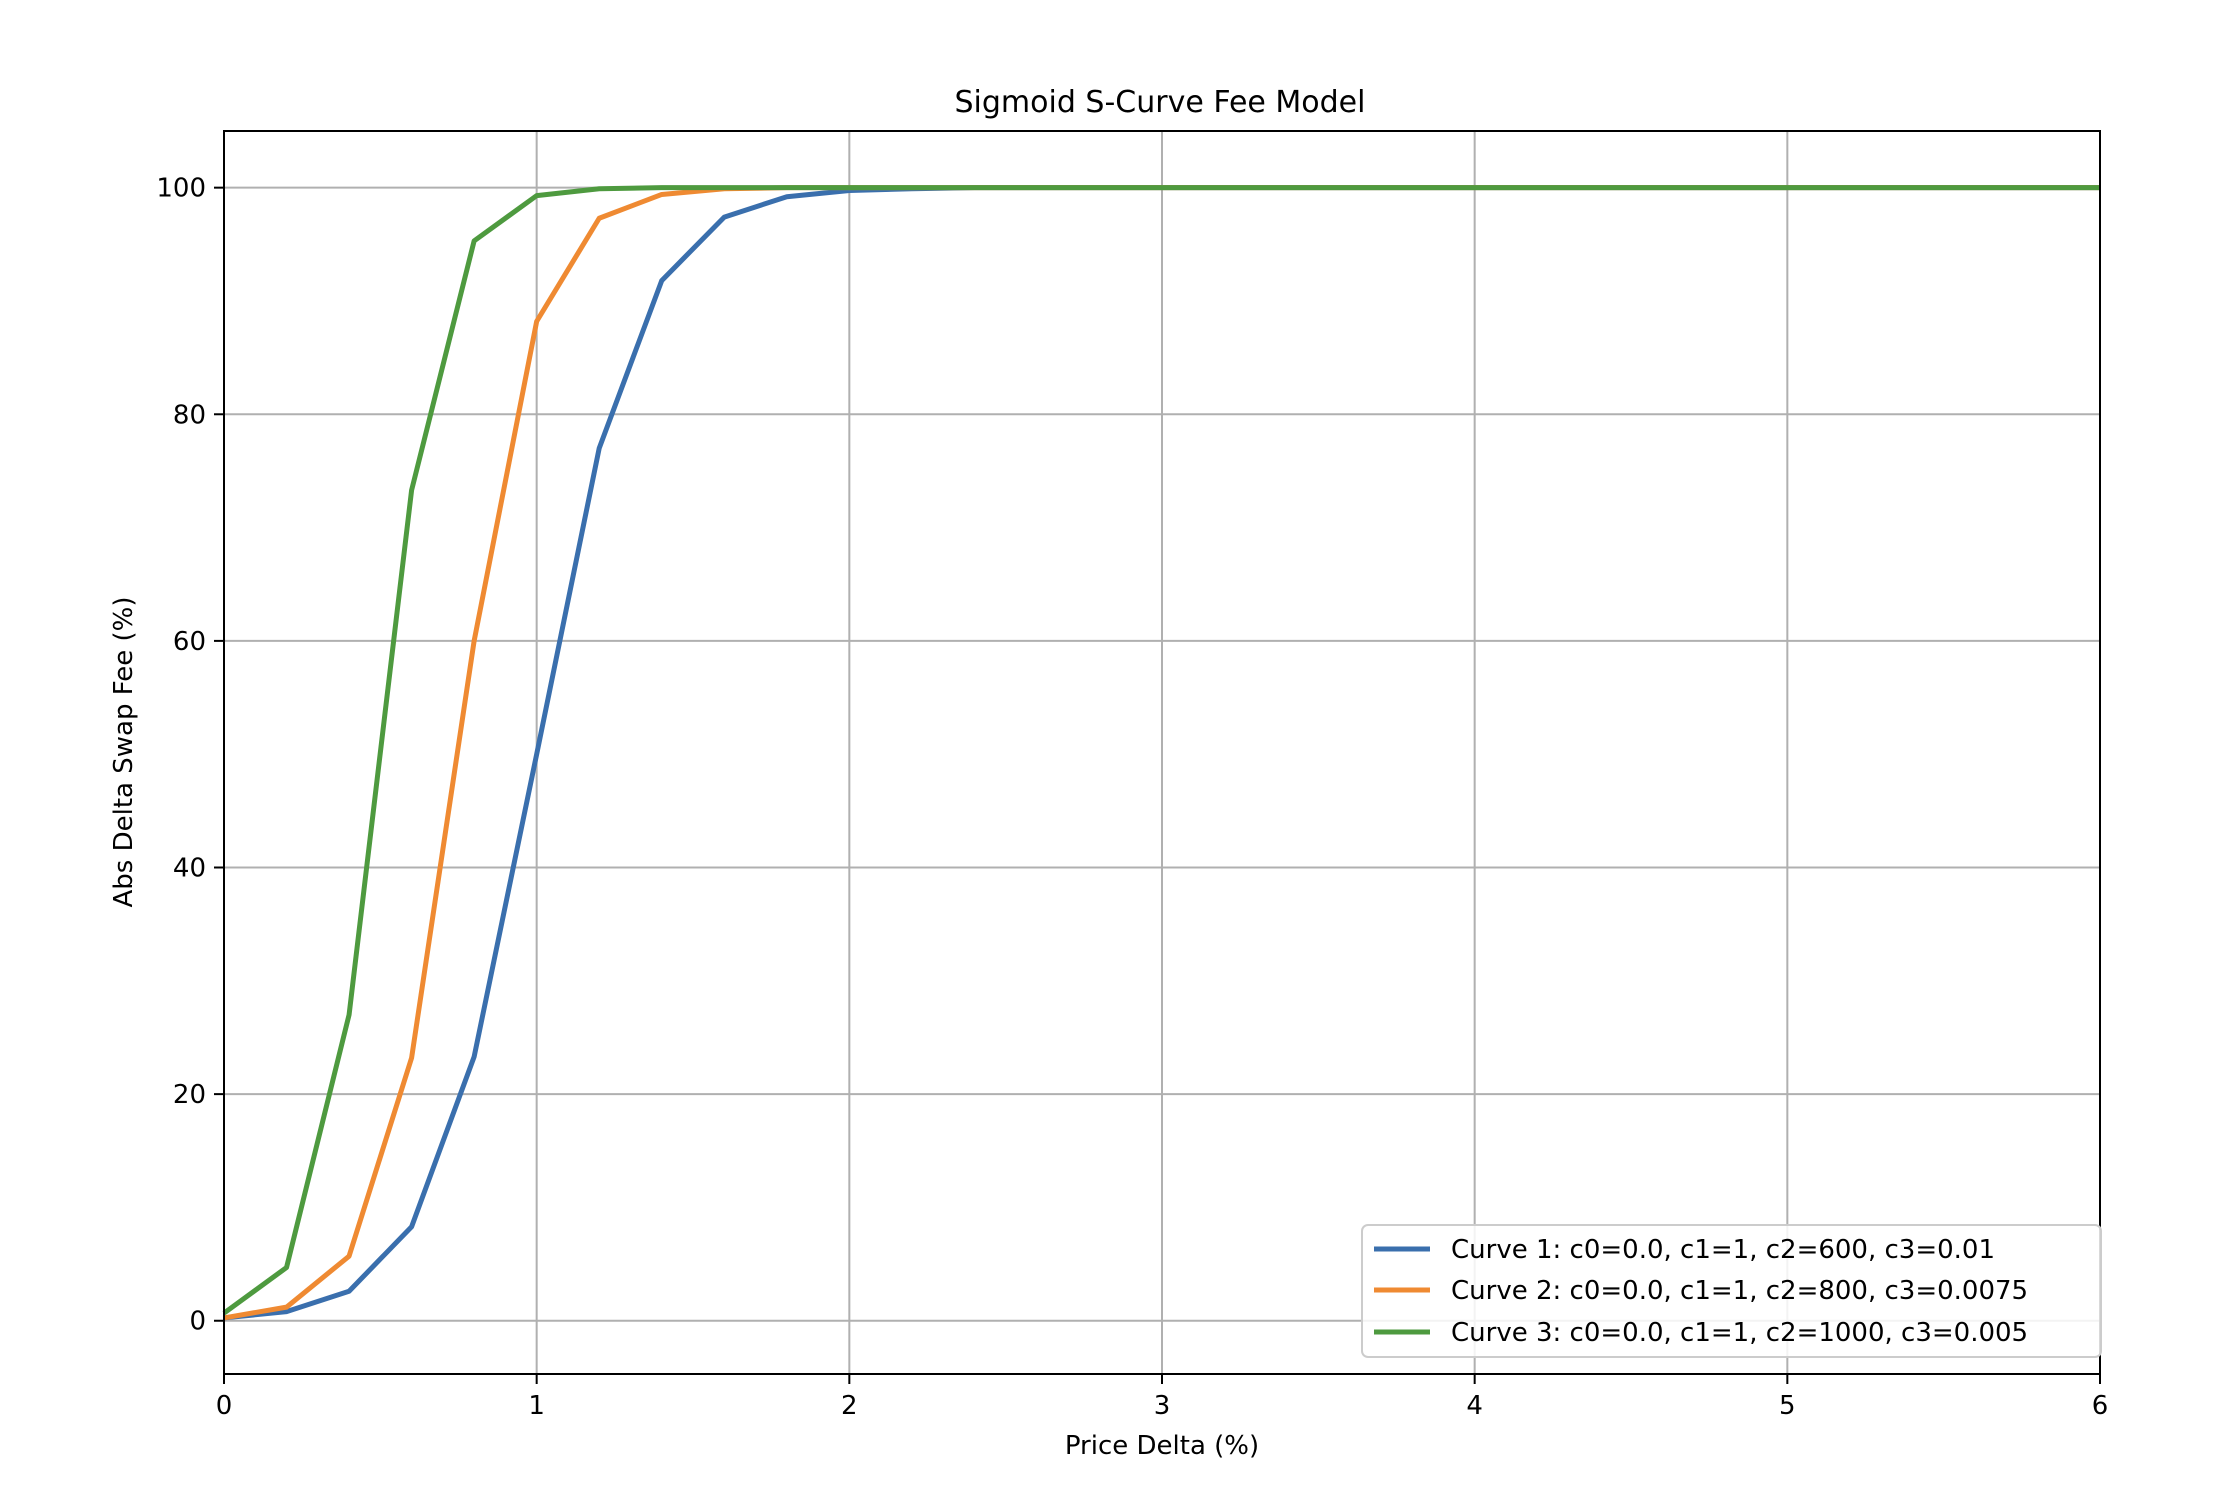 This screenshot has height=1490, width=2240. I want to click on y-axis-label: Abs Delta Swap Fee (%), so click(124, 752).